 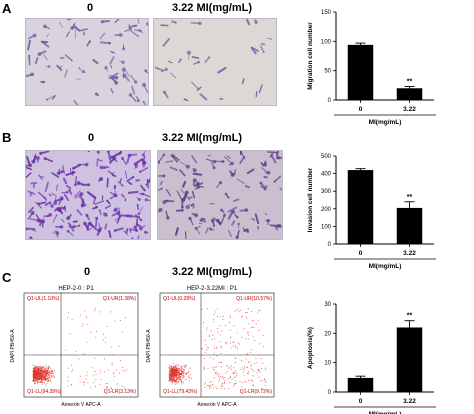 What do you see at coordinates (327, 305) in the screenshot?
I see `y-tick-label: 30` at bounding box center [327, 305].